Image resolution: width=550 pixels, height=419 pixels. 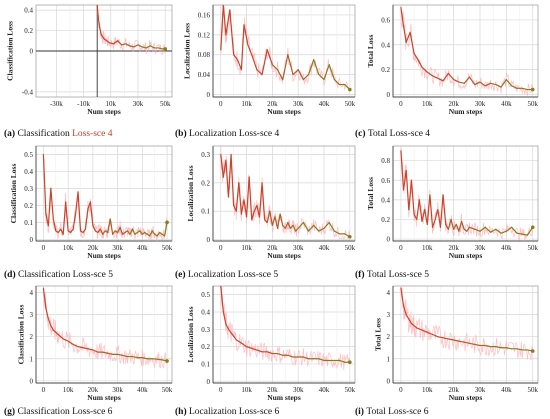 I want to click on x-tick-label: 30k, so click(x=298, y=104).